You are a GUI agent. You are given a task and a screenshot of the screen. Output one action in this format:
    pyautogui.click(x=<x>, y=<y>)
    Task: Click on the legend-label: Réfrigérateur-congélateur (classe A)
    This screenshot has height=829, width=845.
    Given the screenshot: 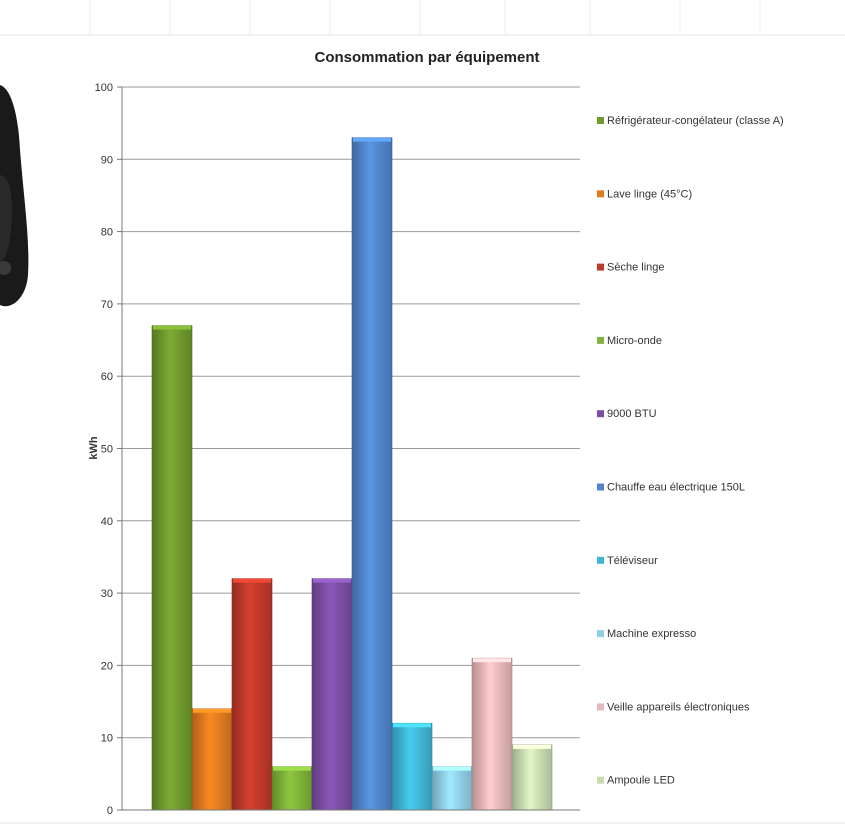 What is the action you would take?
    pyautogui.click(x=695, y=121)
    